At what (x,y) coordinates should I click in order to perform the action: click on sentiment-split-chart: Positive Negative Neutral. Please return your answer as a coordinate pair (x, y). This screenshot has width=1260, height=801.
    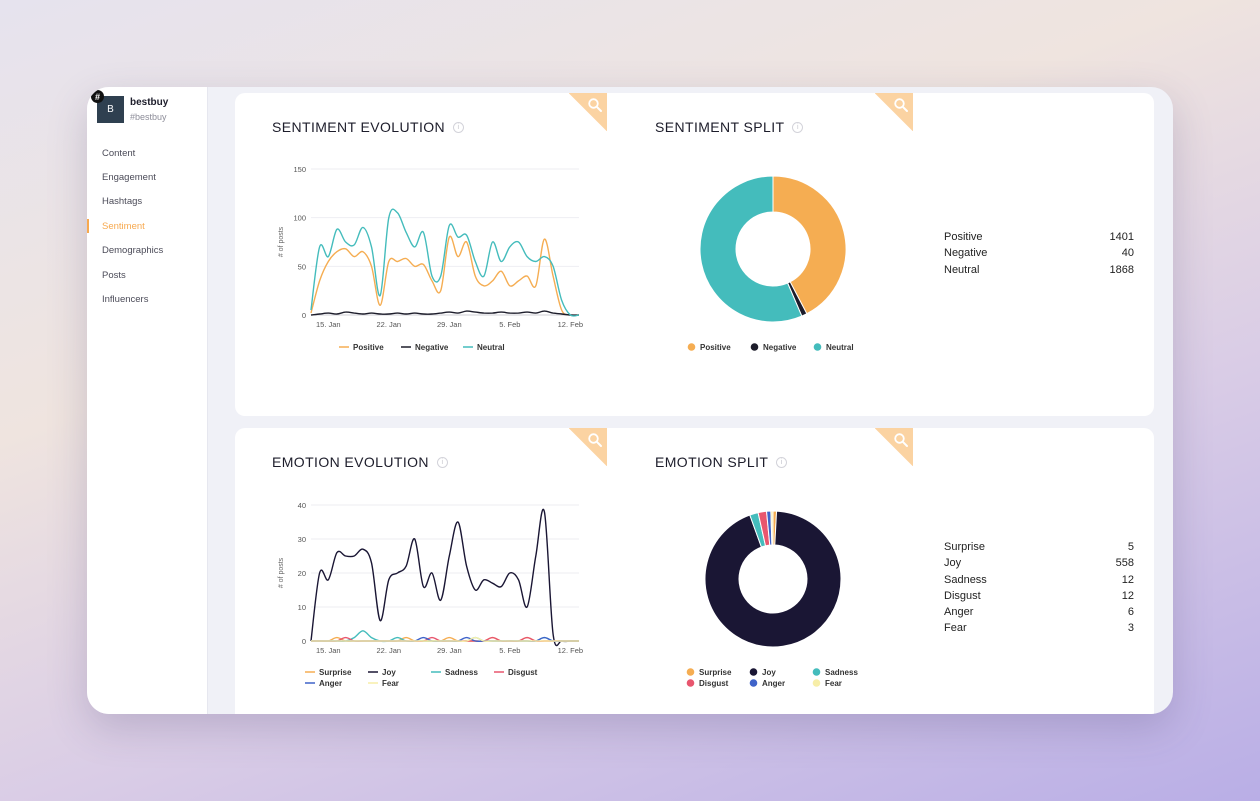
    Looking at the image, I should click on (770, 263).